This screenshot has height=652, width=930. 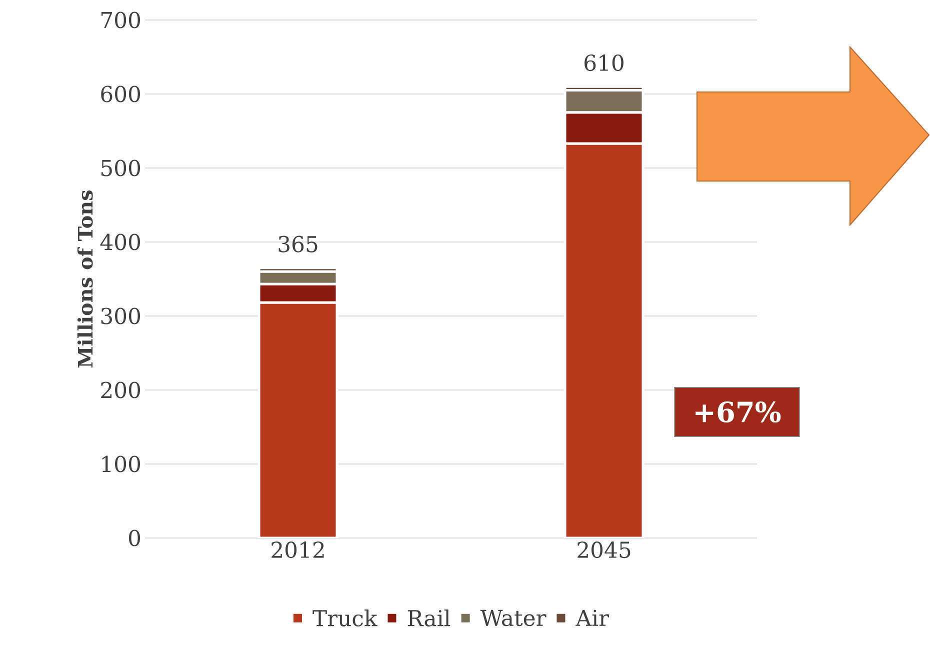 I want to click on legend-label: Rail, so click(x=429, y=618).